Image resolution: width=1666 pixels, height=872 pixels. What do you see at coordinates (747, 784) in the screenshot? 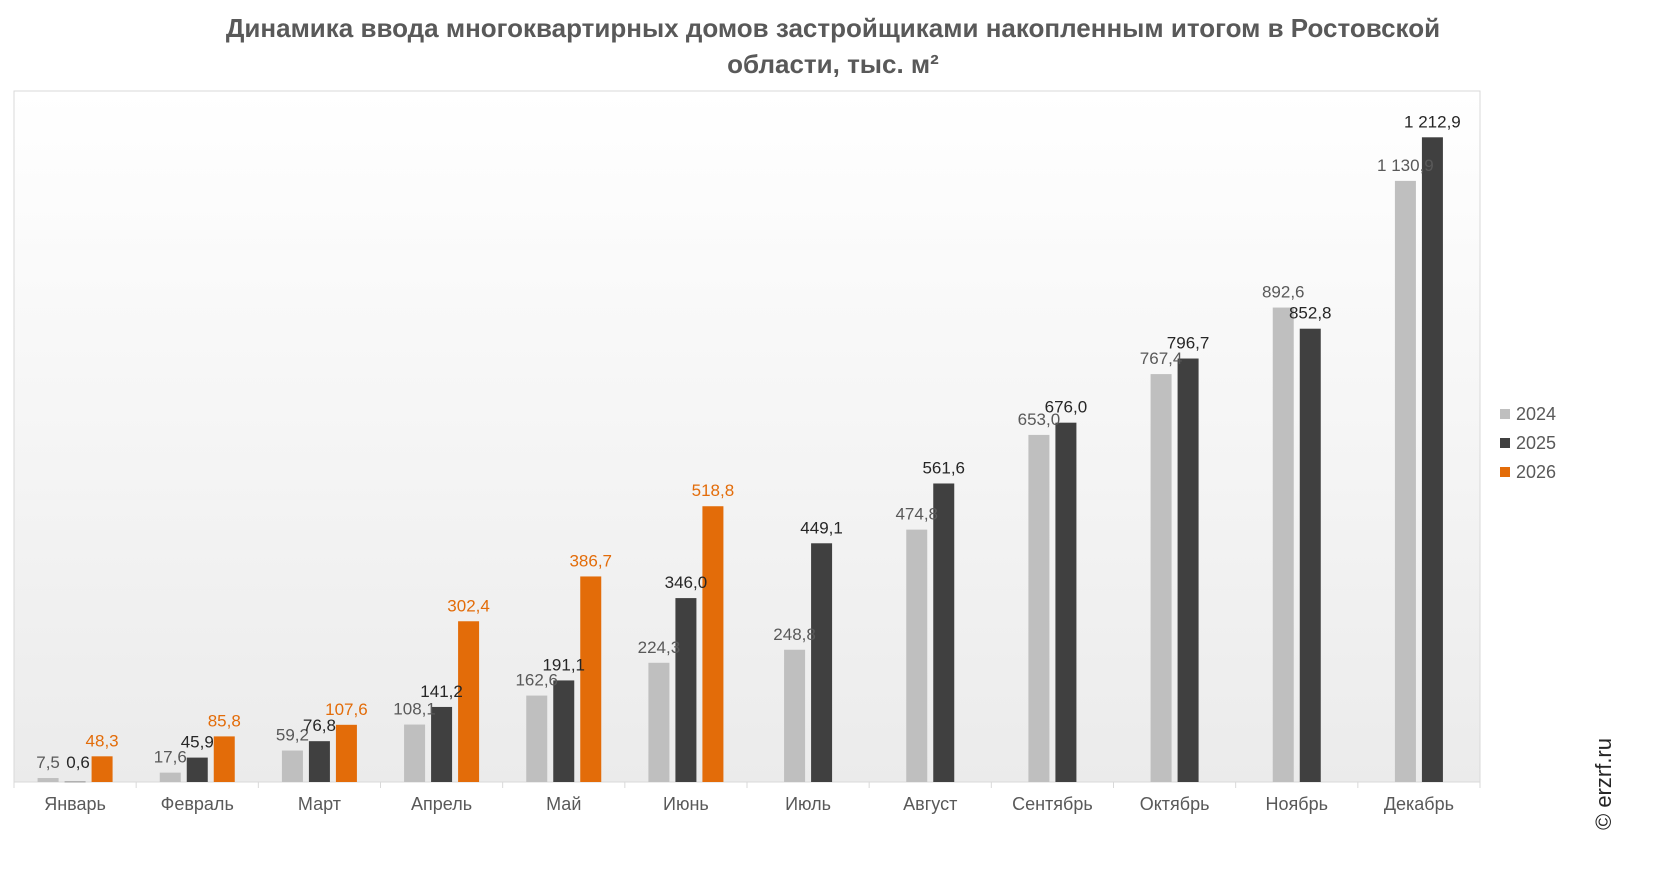
I see `x-axis-ticks` at bounding box center [747, 784].